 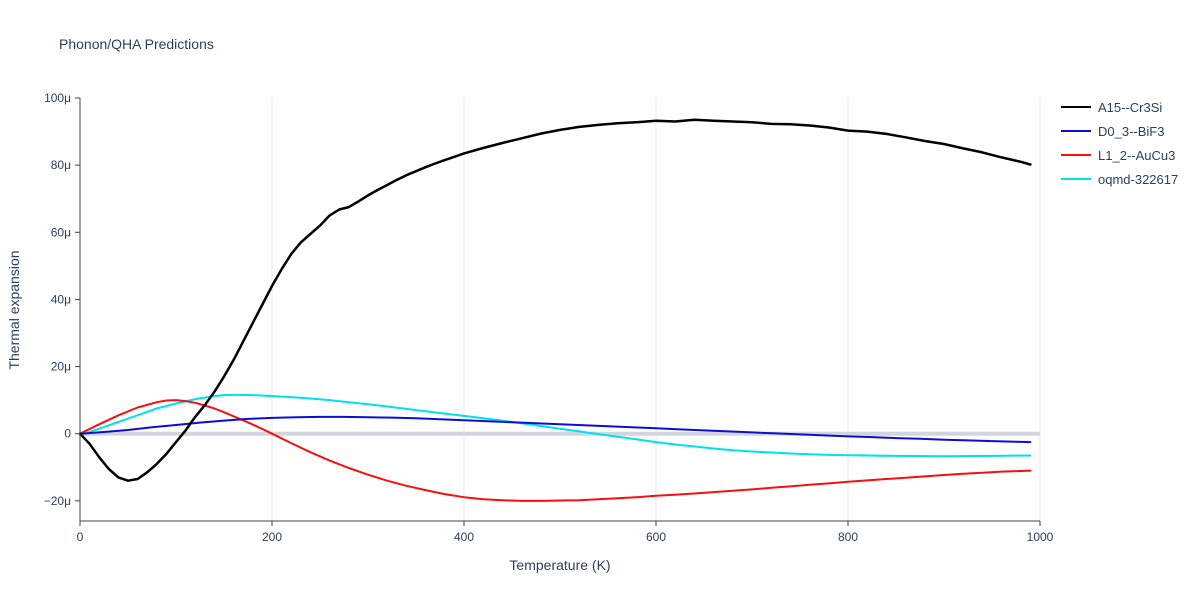 I want to click on y-tick-label: −20μ, so click(x=57, y=501).